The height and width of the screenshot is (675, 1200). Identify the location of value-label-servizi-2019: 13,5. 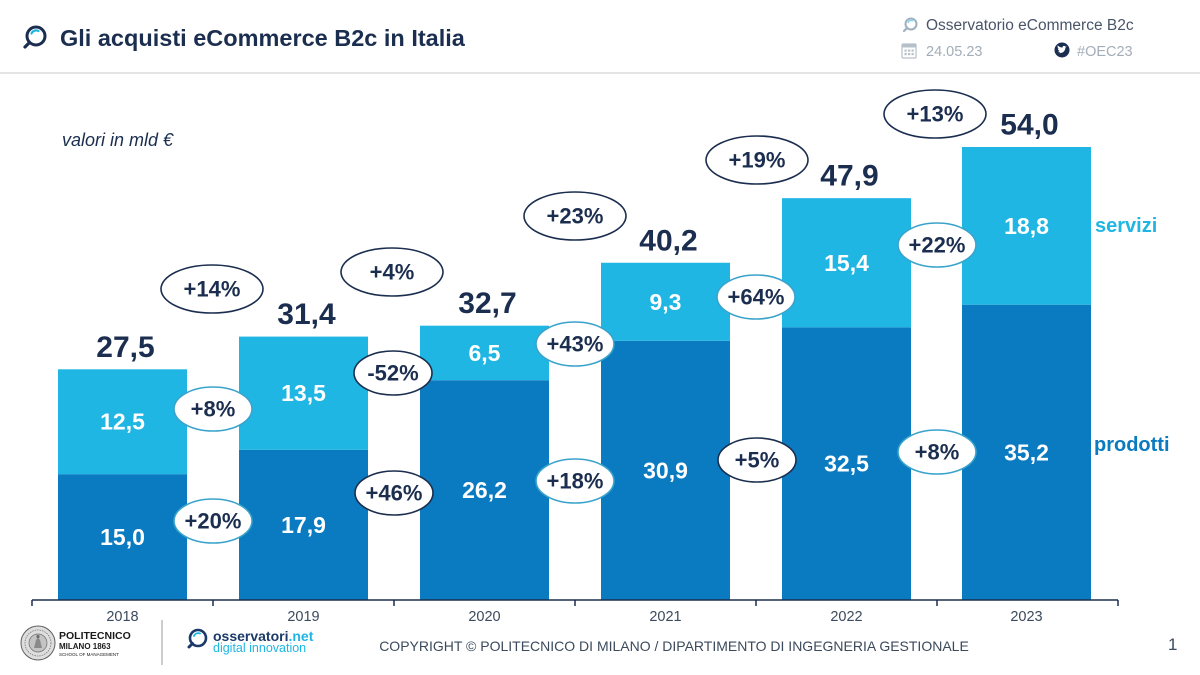
(303, 393).